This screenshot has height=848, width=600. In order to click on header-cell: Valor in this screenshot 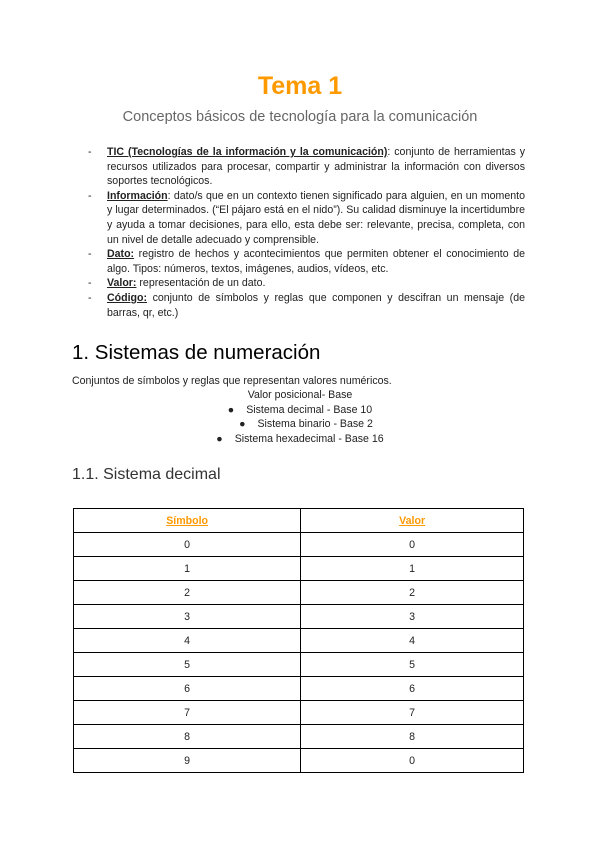, I will do `click(412, 520)`.